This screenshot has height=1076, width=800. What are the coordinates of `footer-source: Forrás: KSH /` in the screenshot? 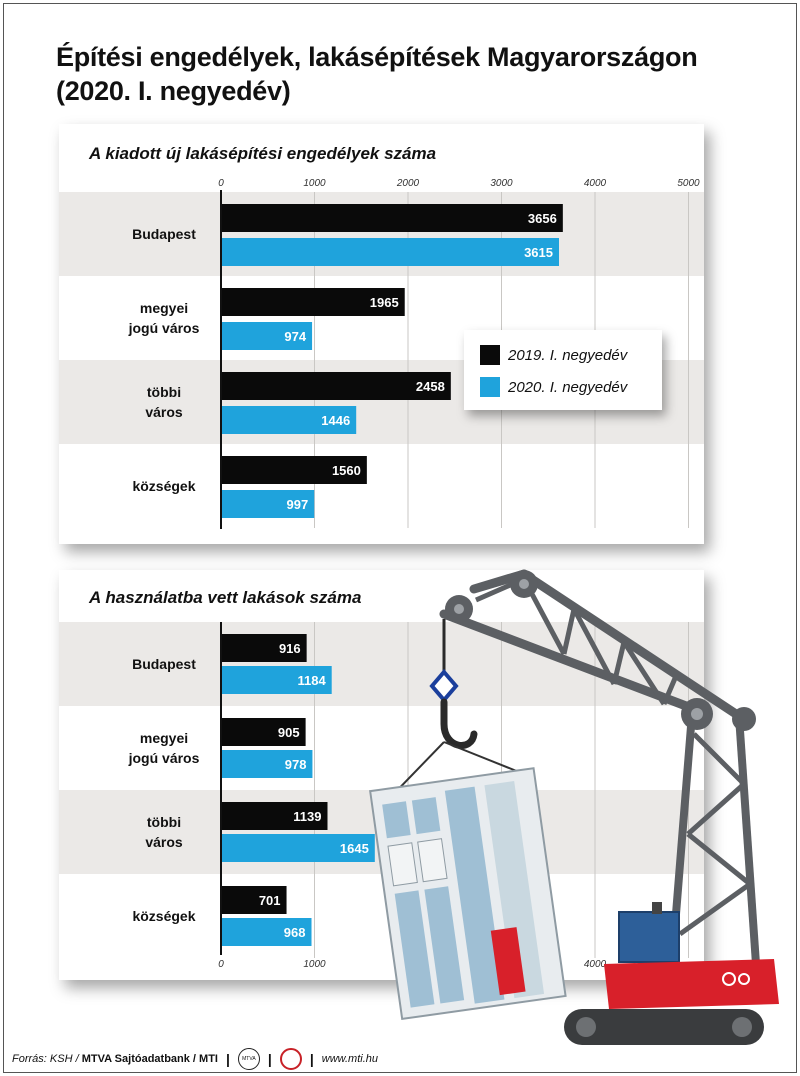 It's located at (45, 1059).